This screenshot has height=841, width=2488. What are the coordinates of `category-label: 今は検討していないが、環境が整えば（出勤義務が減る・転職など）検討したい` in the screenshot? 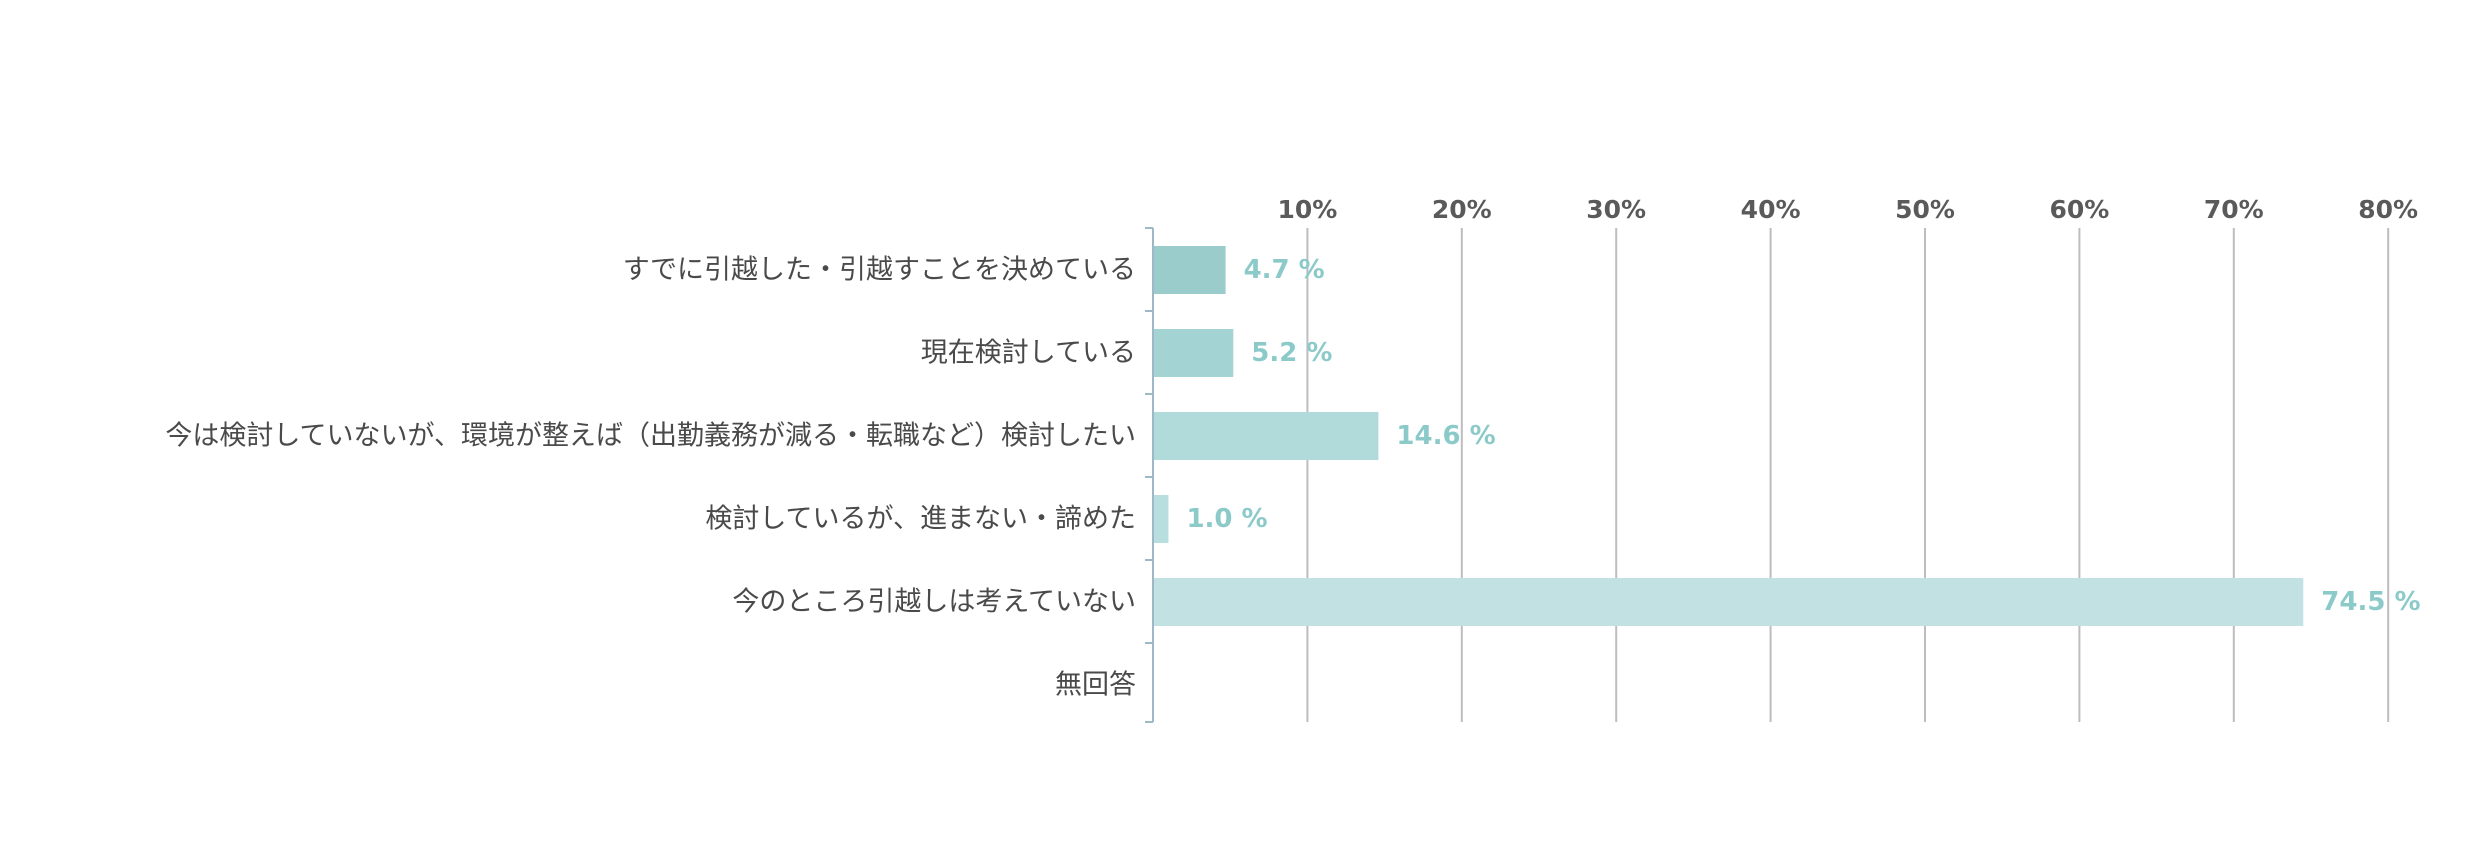 It's located at (650, 436).